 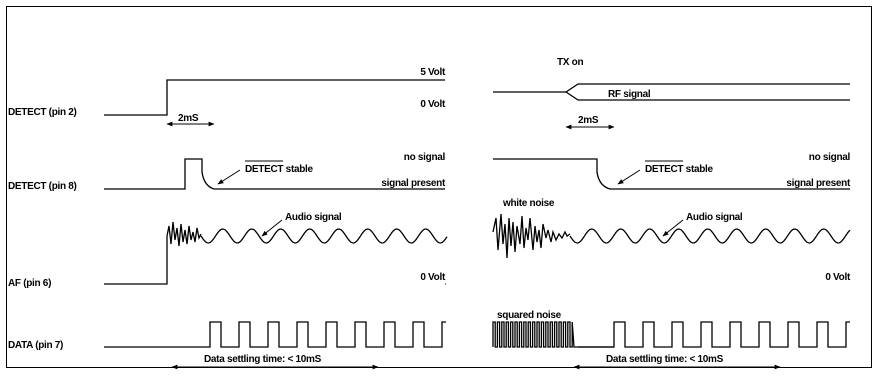 What do you see at coordinates (413, 183) in the screenshot?
I see `level-signal-present-left: signal present` at bounding box center [413, 183].